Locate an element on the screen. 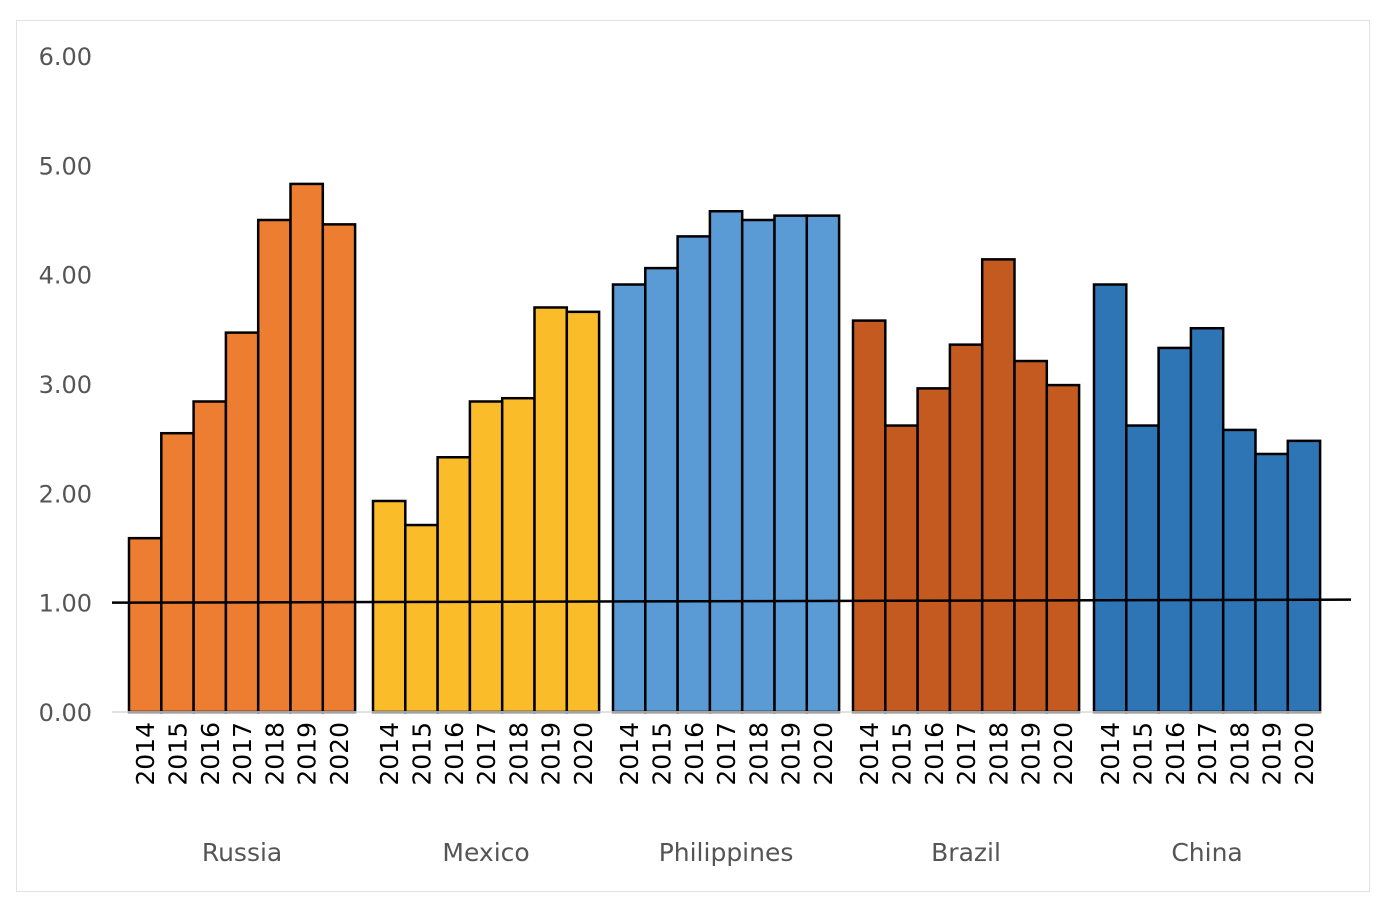 Image resolution: width=1392 pixels, height=916 pixels. y-tick-label: 0.00 is located at coordinates (65, 713).